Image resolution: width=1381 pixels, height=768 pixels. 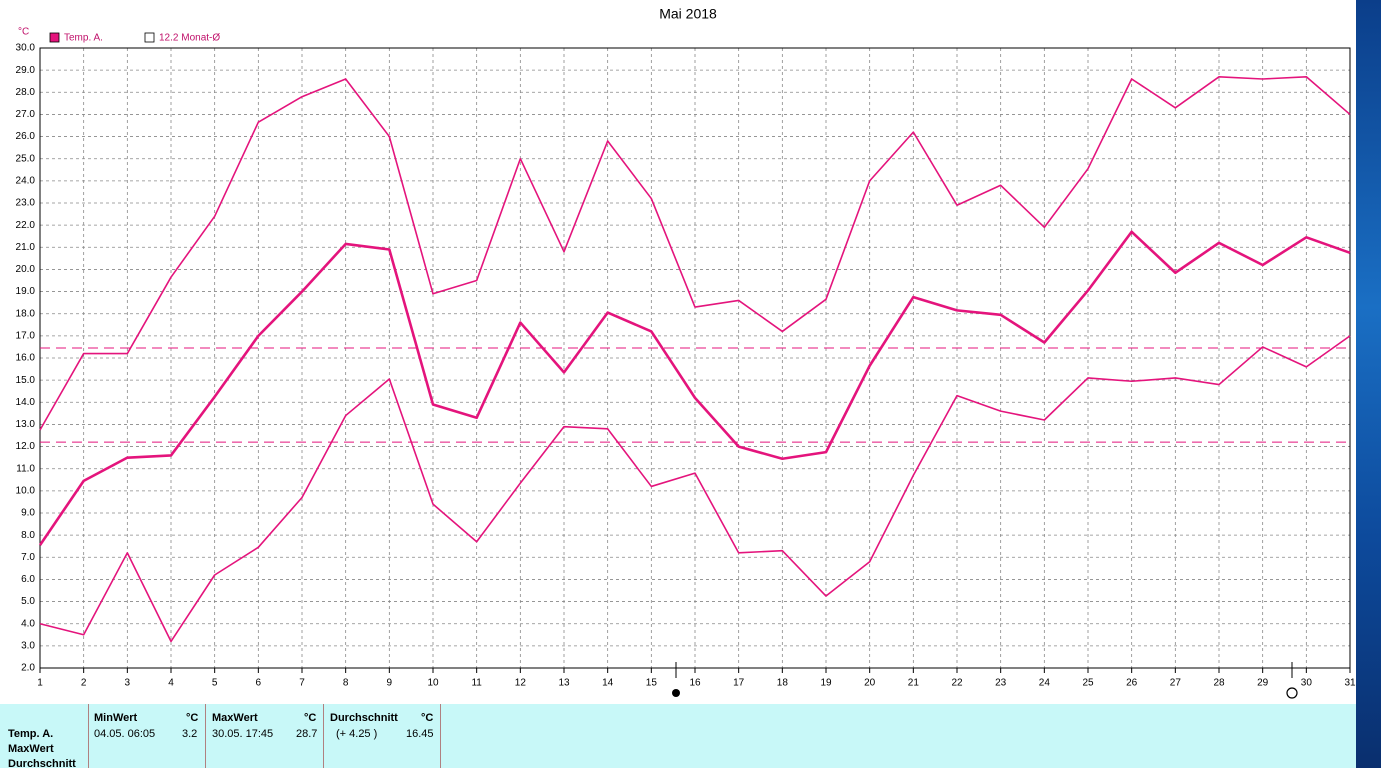 I want to click on x-tick-label: 17, so click(x=739, y=683).